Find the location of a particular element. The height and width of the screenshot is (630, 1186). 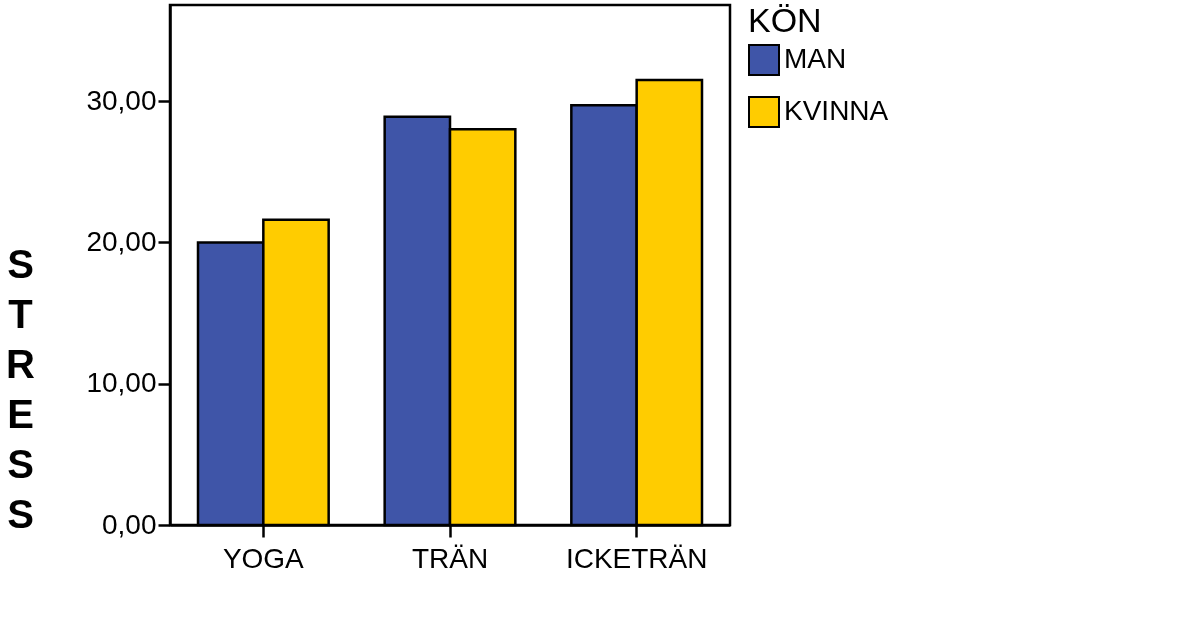

legend-label: KVINNA is located at coordinates (836, 110).